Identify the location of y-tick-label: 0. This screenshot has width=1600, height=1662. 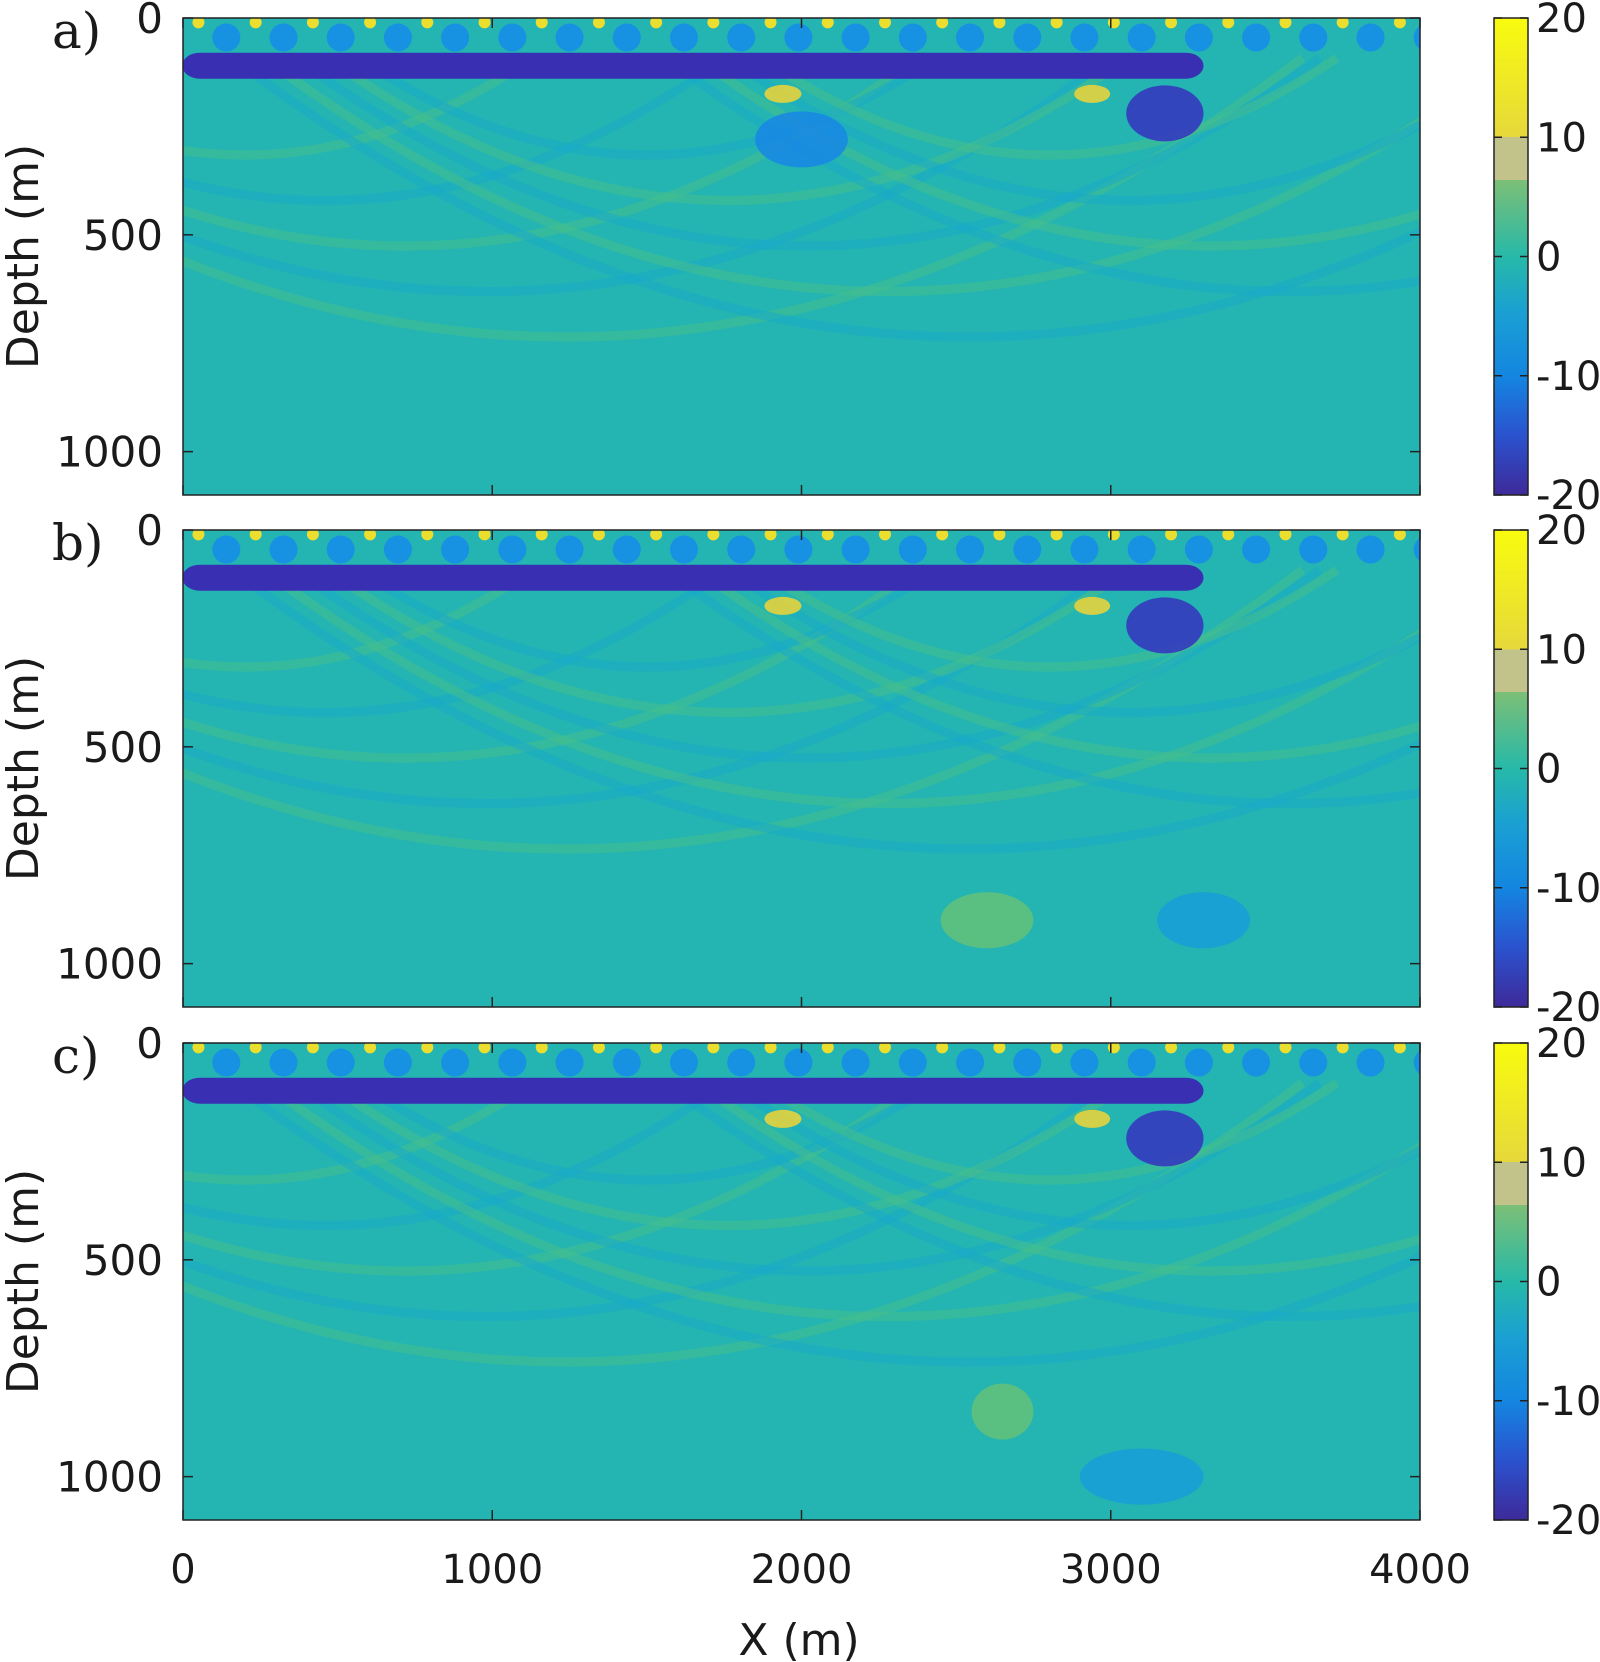
(149, 21).